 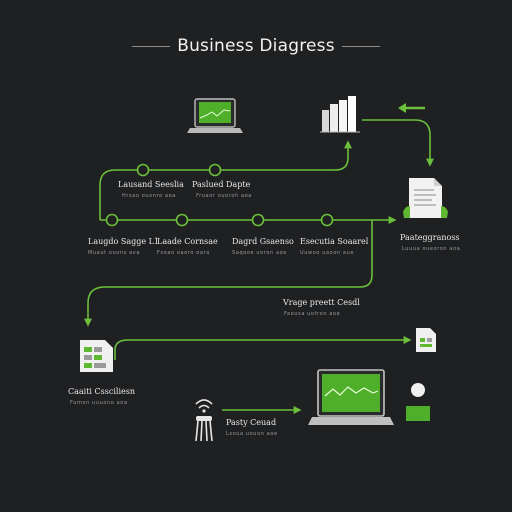 I want to click on node-label-mid-4: Esecutia Soaarel, so click(x=334, y=241).